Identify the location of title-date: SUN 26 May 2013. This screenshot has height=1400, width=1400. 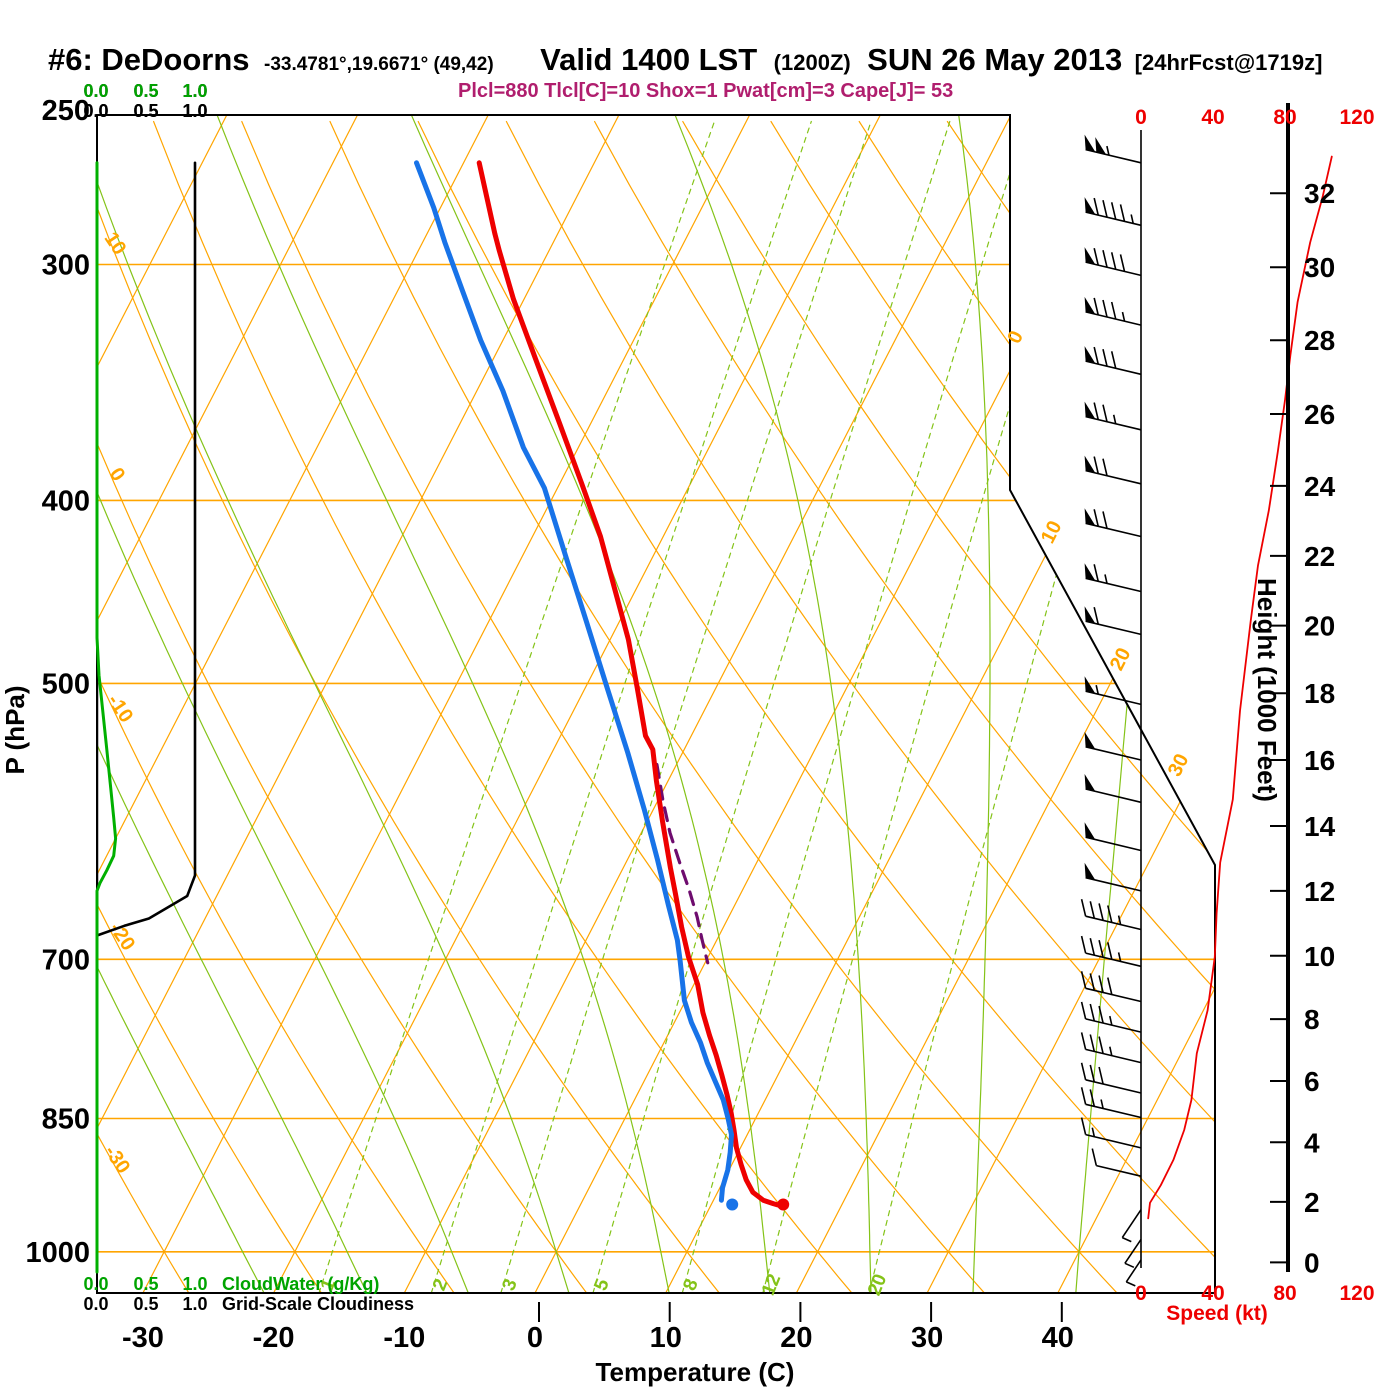
(995, 59).